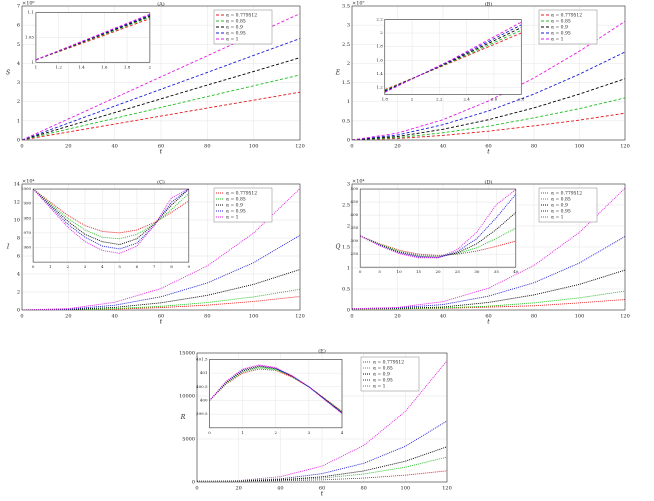 This screenshot has height=501, width=654. What do you see at coordinates (477, 271) in the screenshot?
I see `x-tick-label: 30` at bounding box center [477, 271].